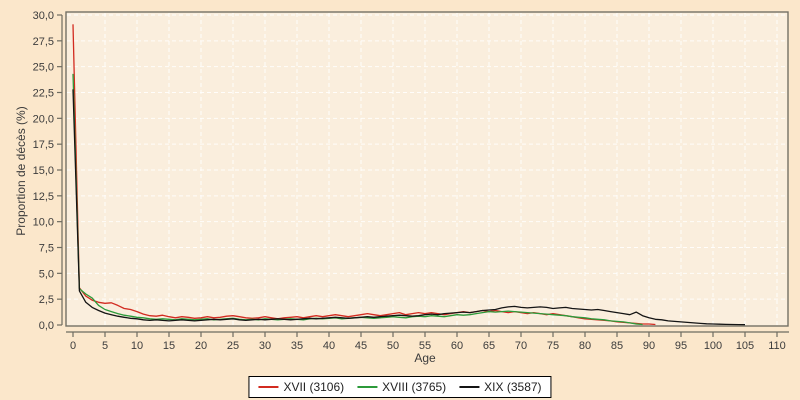 Image resolution: width=800 pixels, height=400 pixels. I want to click on legend-item-xviii: XVIII (3765), so click(401, 387).